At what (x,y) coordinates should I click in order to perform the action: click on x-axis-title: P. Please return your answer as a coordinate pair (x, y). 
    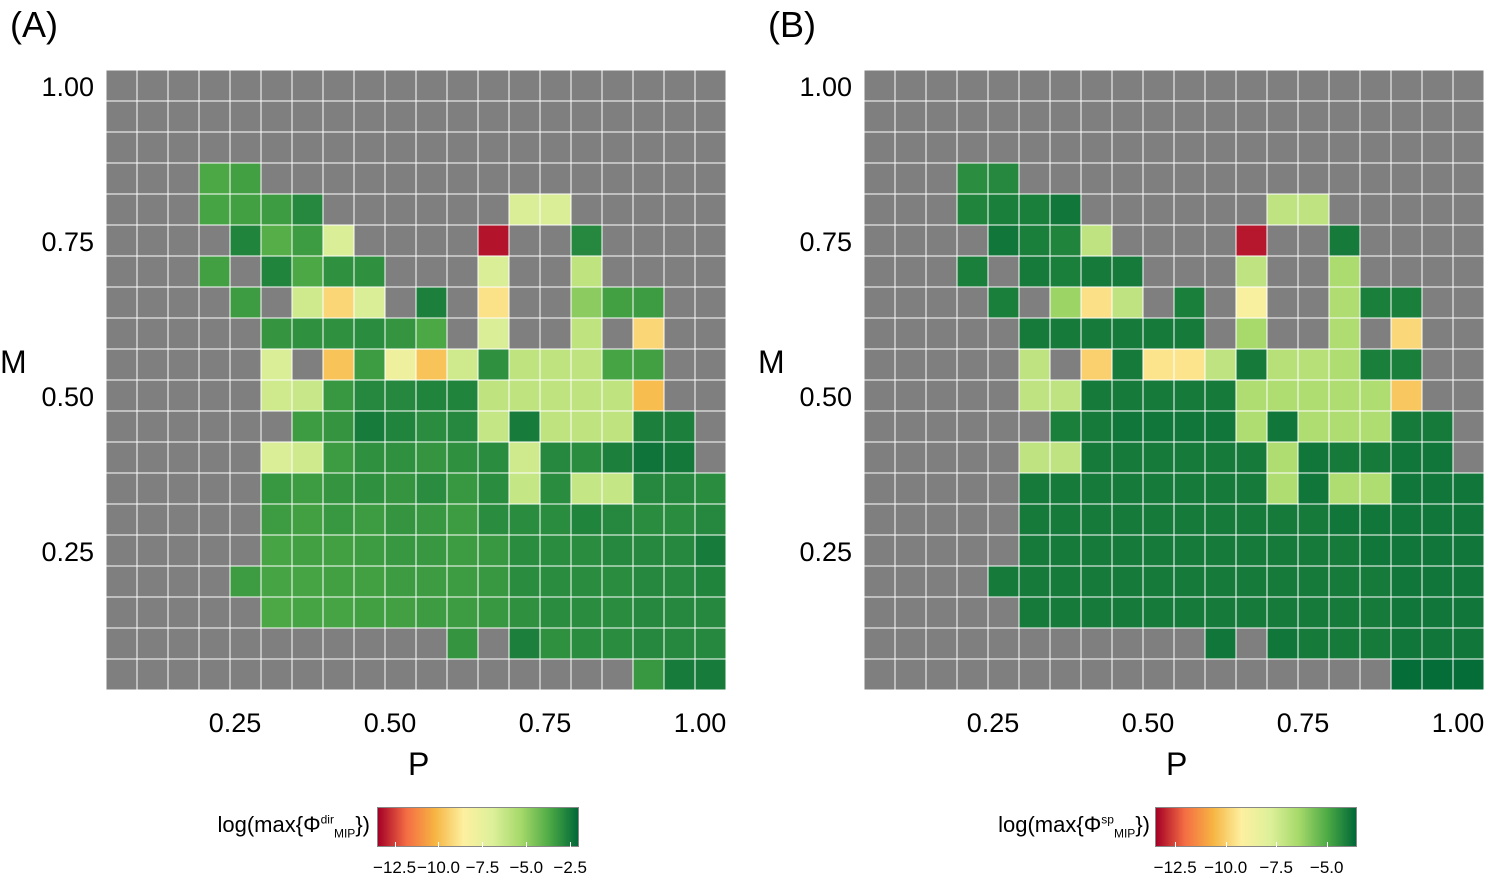
    Looking at the image, I should click on (1177, 764).